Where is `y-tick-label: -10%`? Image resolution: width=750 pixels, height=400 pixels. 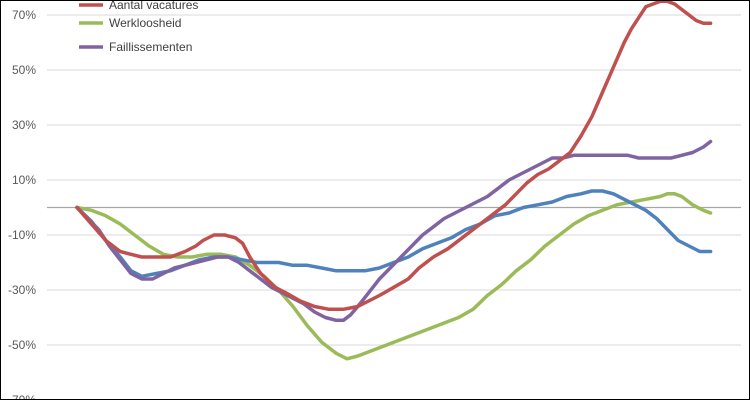 y-tick-label: -10% is located at coordinates (22, 235).